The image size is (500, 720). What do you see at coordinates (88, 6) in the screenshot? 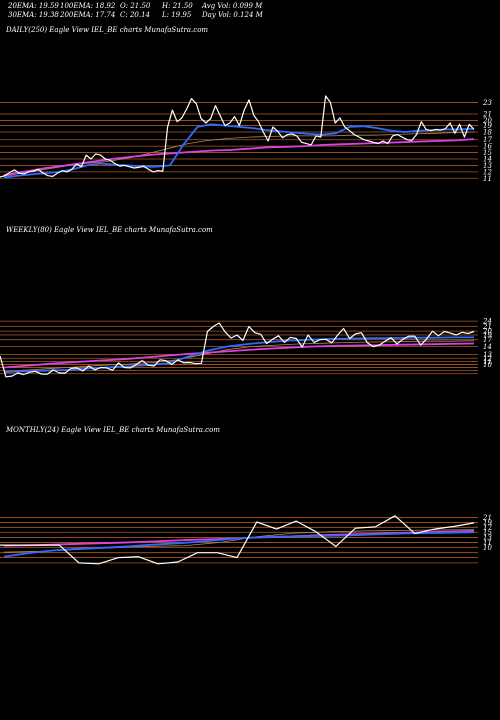
I see `ema100-readout: 100EMA: 18.92` at bounding box center [88, 6].